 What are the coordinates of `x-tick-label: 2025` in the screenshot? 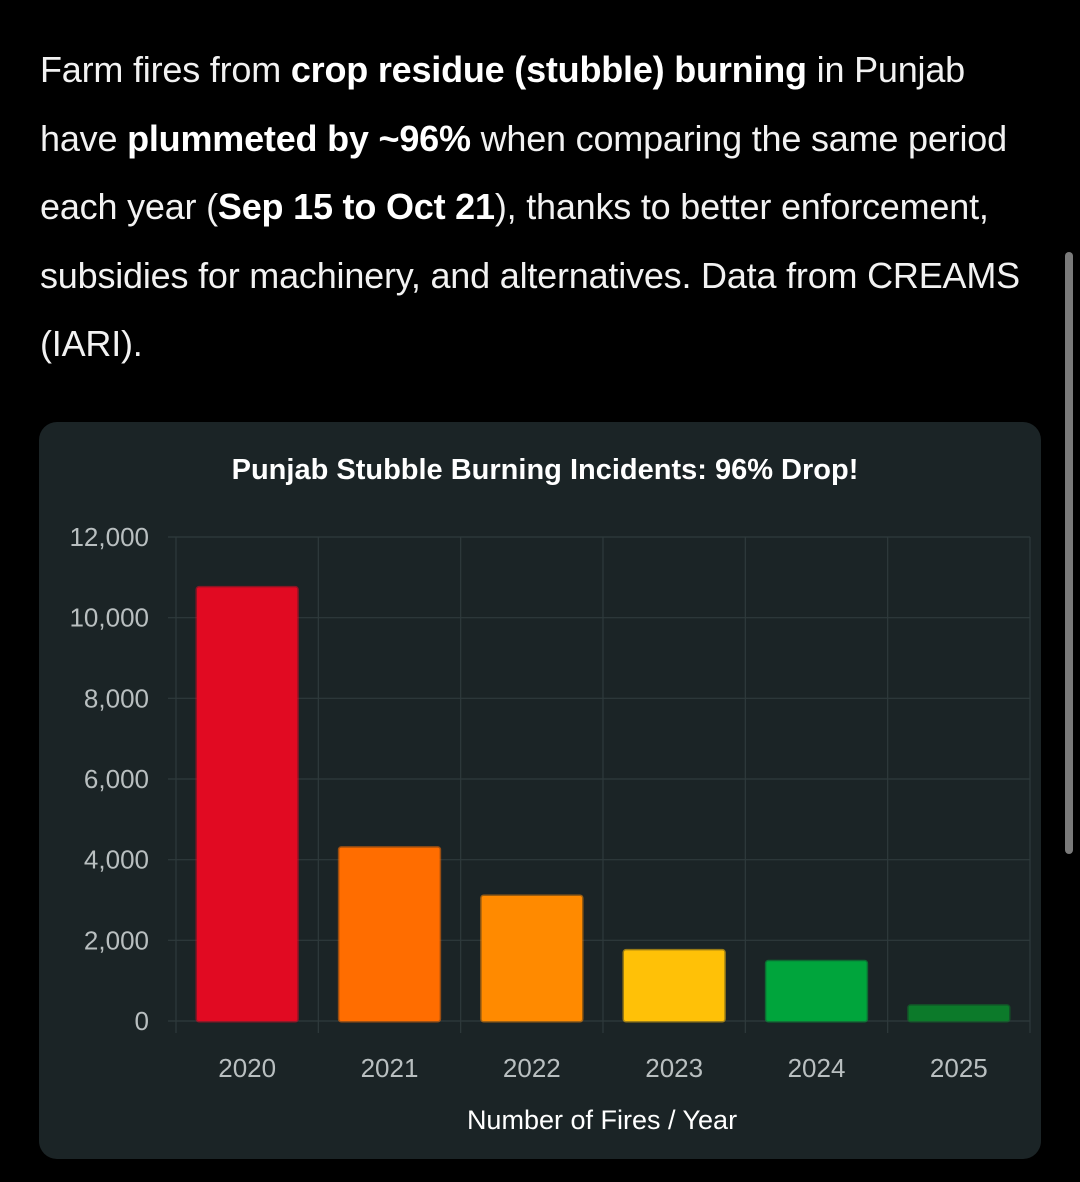 It's located at (959, 1068).